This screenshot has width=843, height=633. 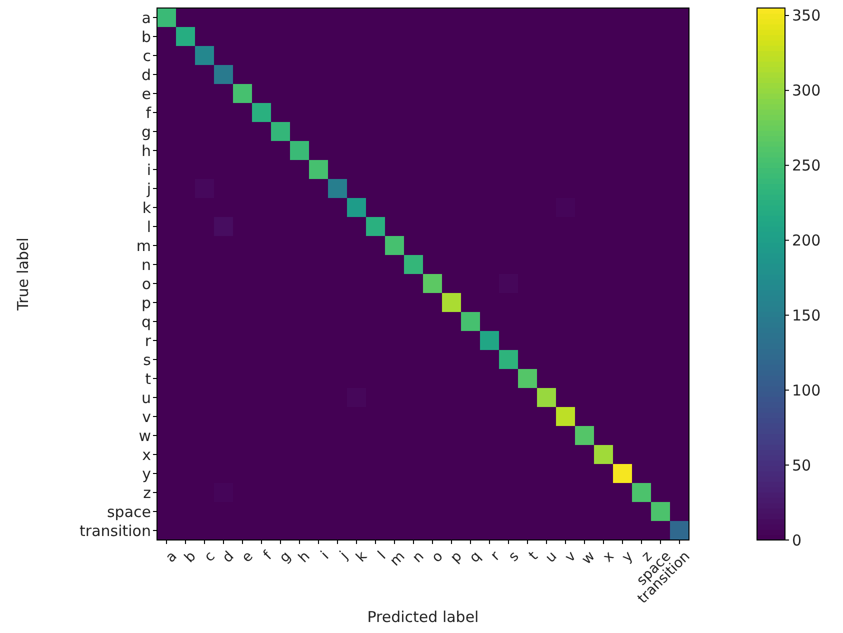 What do you see at coordinates (148, 227) in the screenshot?
I see `y-tick-label: l` at bounding box center [148, 227].